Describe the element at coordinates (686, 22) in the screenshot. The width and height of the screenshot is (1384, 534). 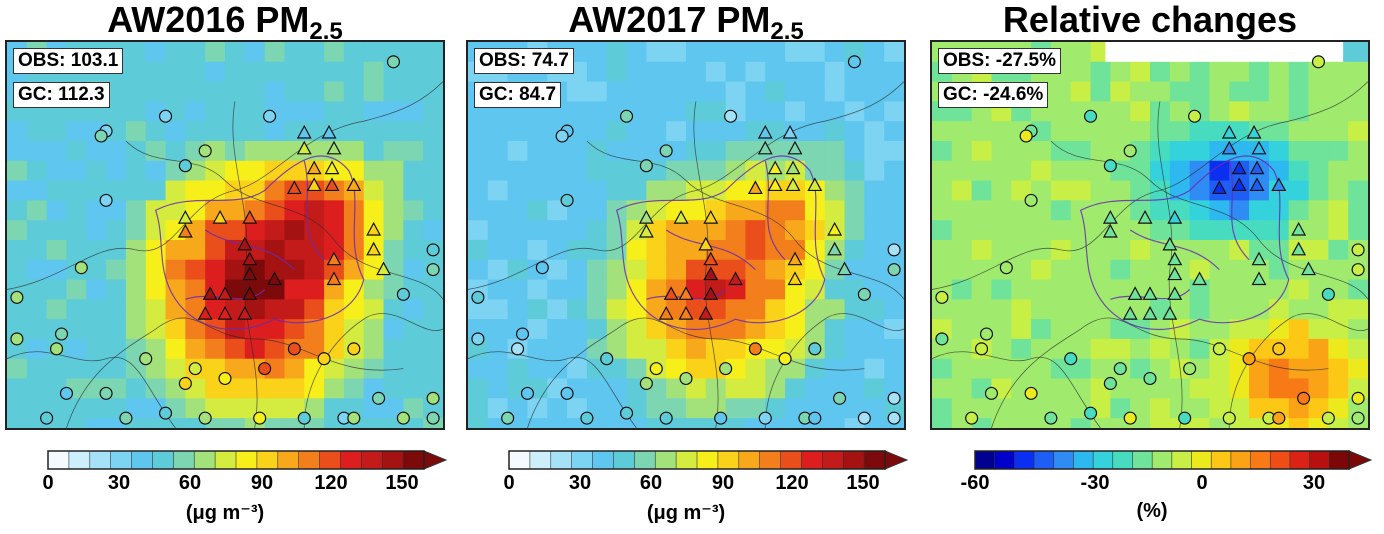
I see `panel-title: AW2017 PM2.5` at that location.